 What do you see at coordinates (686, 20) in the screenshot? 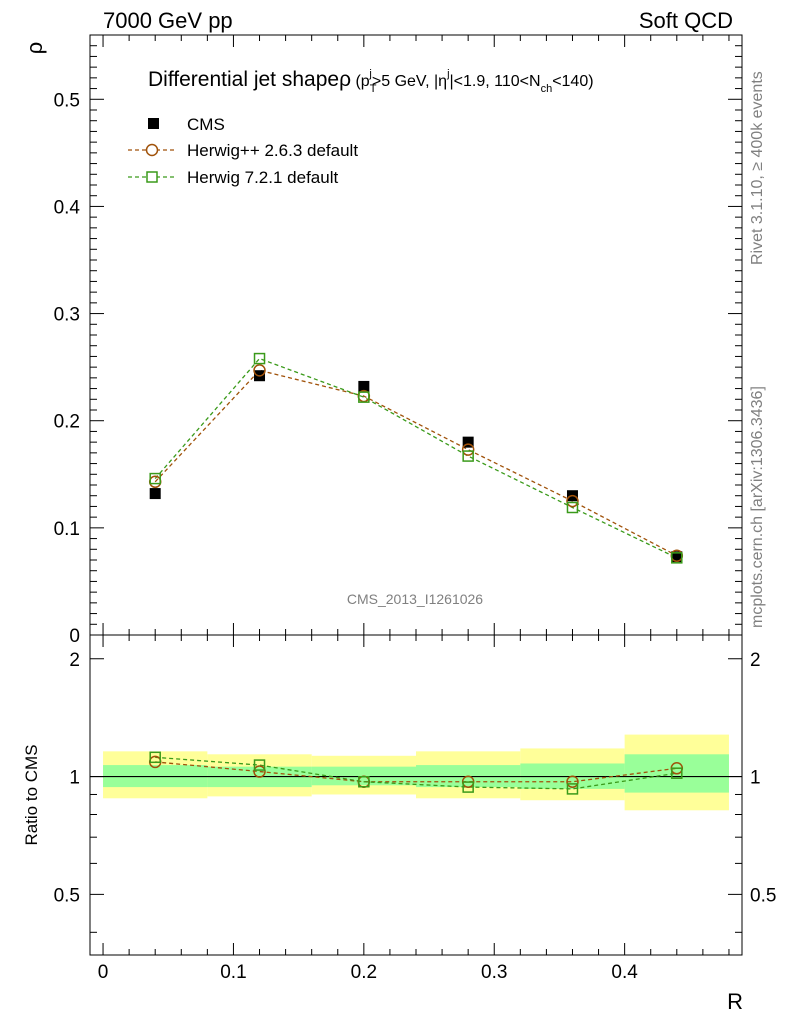
I see `header-category: Soft QCD` at bounding box center [686, 20].